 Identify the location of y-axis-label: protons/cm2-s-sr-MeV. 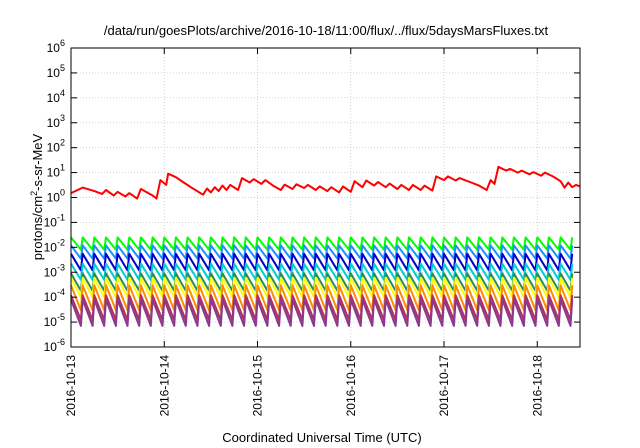
(37, 196).